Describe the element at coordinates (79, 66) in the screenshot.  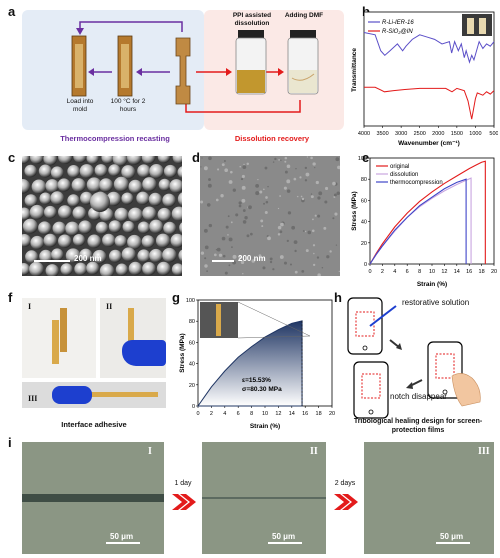
I see `mold-1-inner` at that location.